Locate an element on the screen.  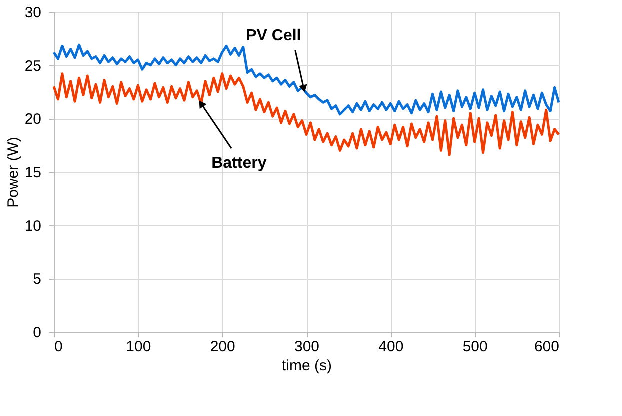
y-axis-title: Power (W) is located at coordinates (13, 172).